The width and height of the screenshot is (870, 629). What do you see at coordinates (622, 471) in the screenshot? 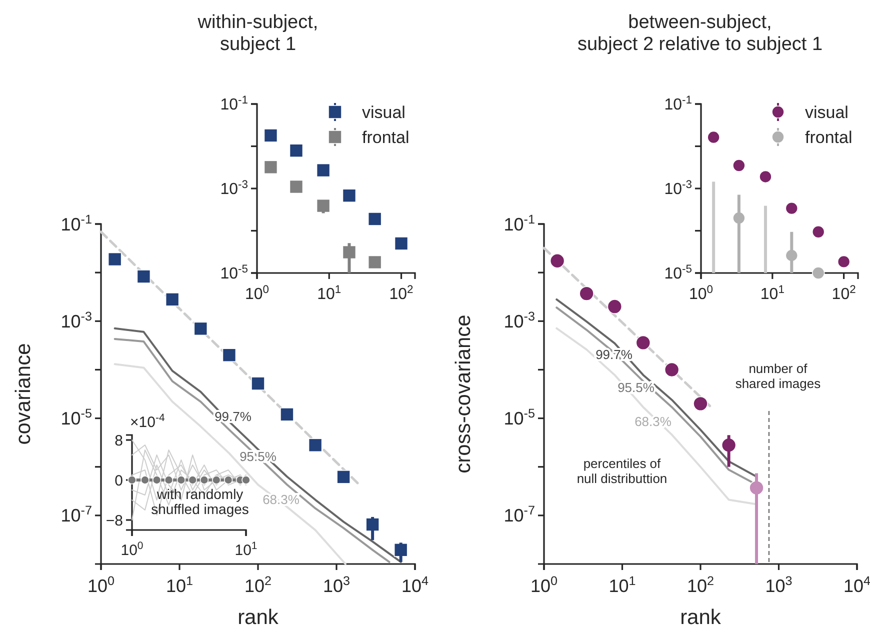
I see `annotation: percentiles of null distributtion` at bounding box center [622, 471].